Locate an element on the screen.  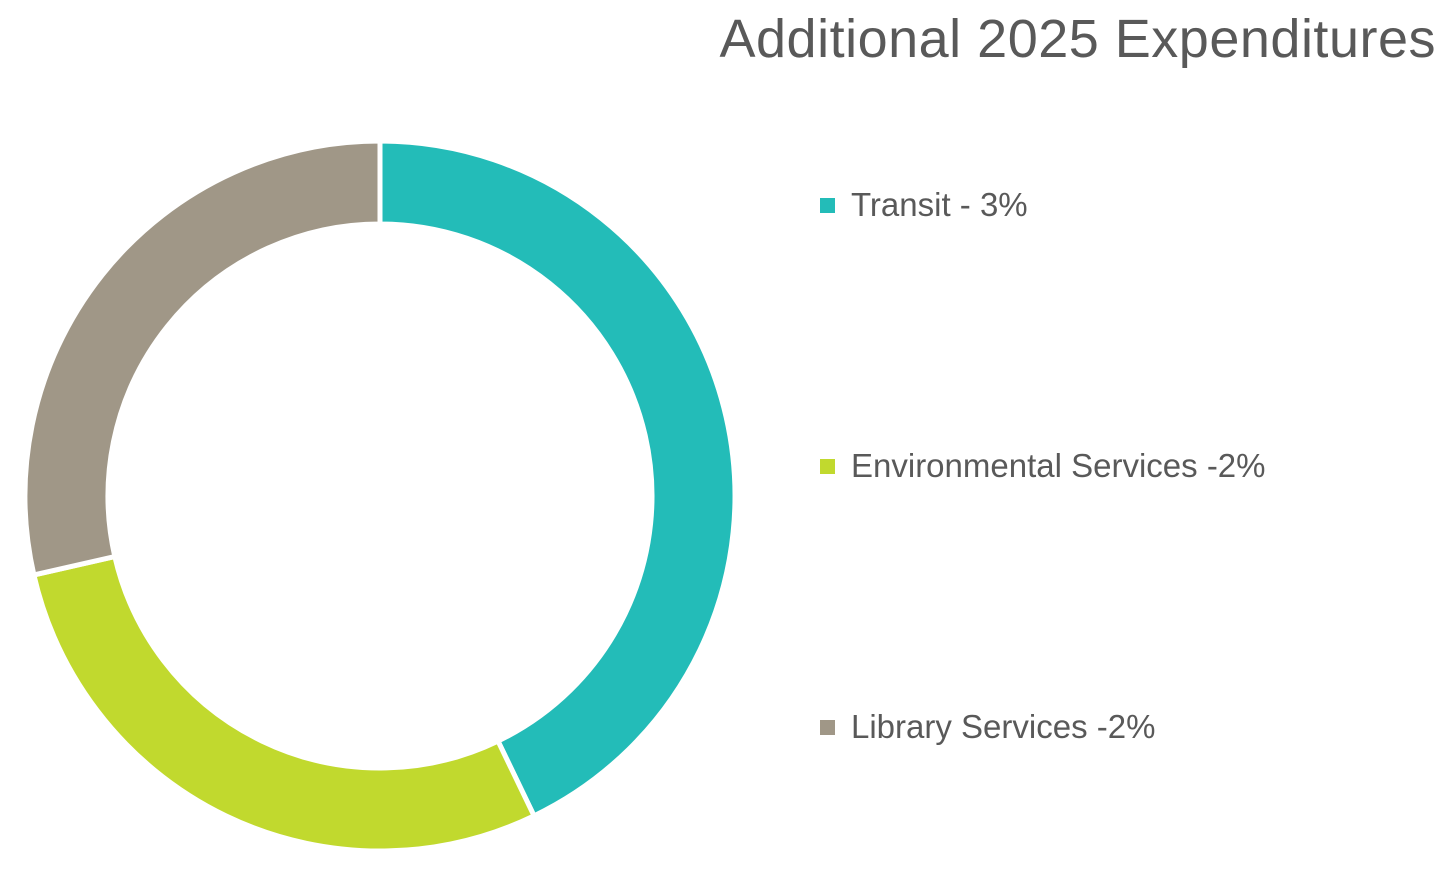
legend-swatch-transit is located at coordinates (827, 205).